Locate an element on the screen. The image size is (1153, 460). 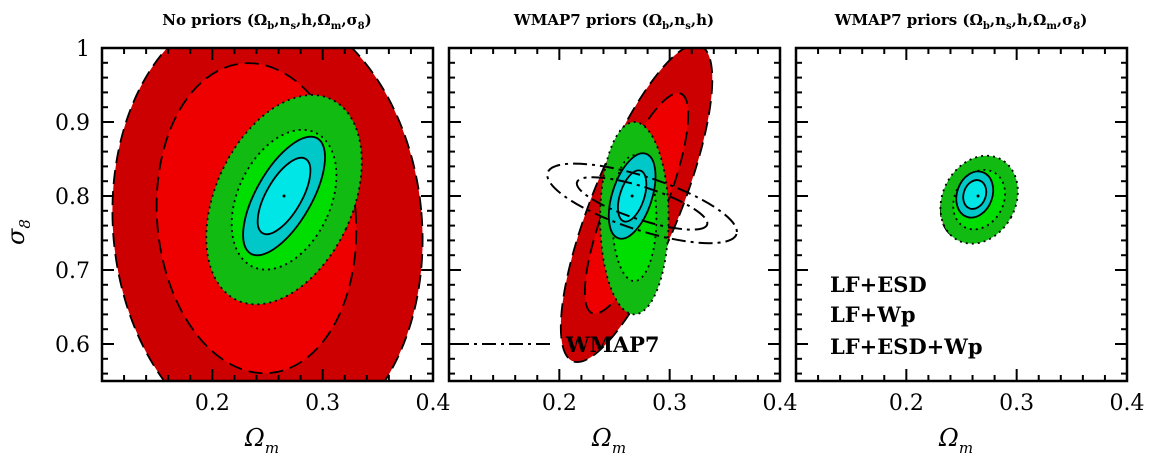
contour-lf-esd-wp-1sigma is located at coordinates (975, 194).